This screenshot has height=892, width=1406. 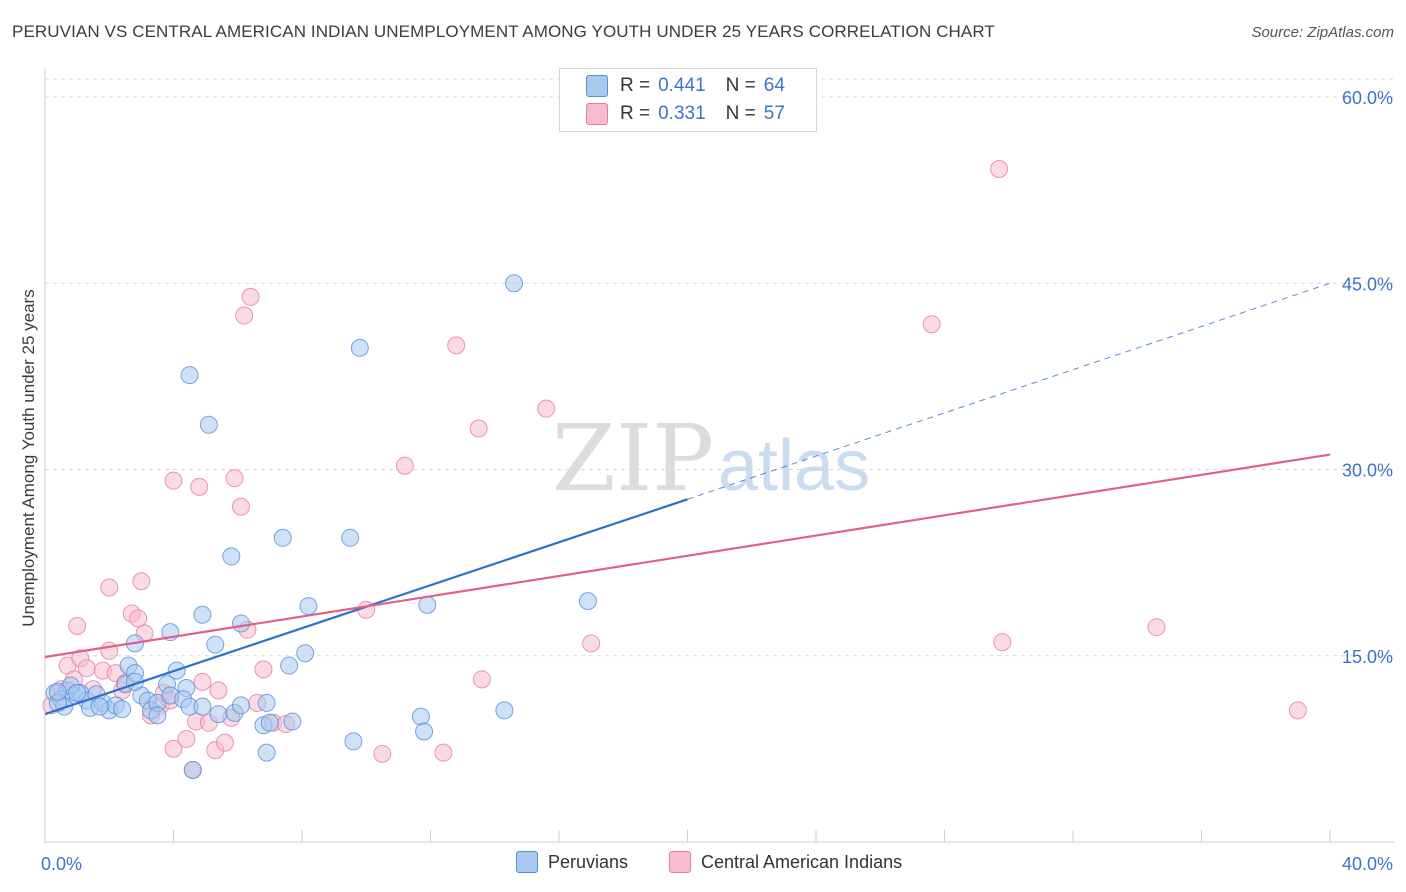 I want to click on source-credit: Source: ZipAtlas.com, so click(x=1322, y=32).